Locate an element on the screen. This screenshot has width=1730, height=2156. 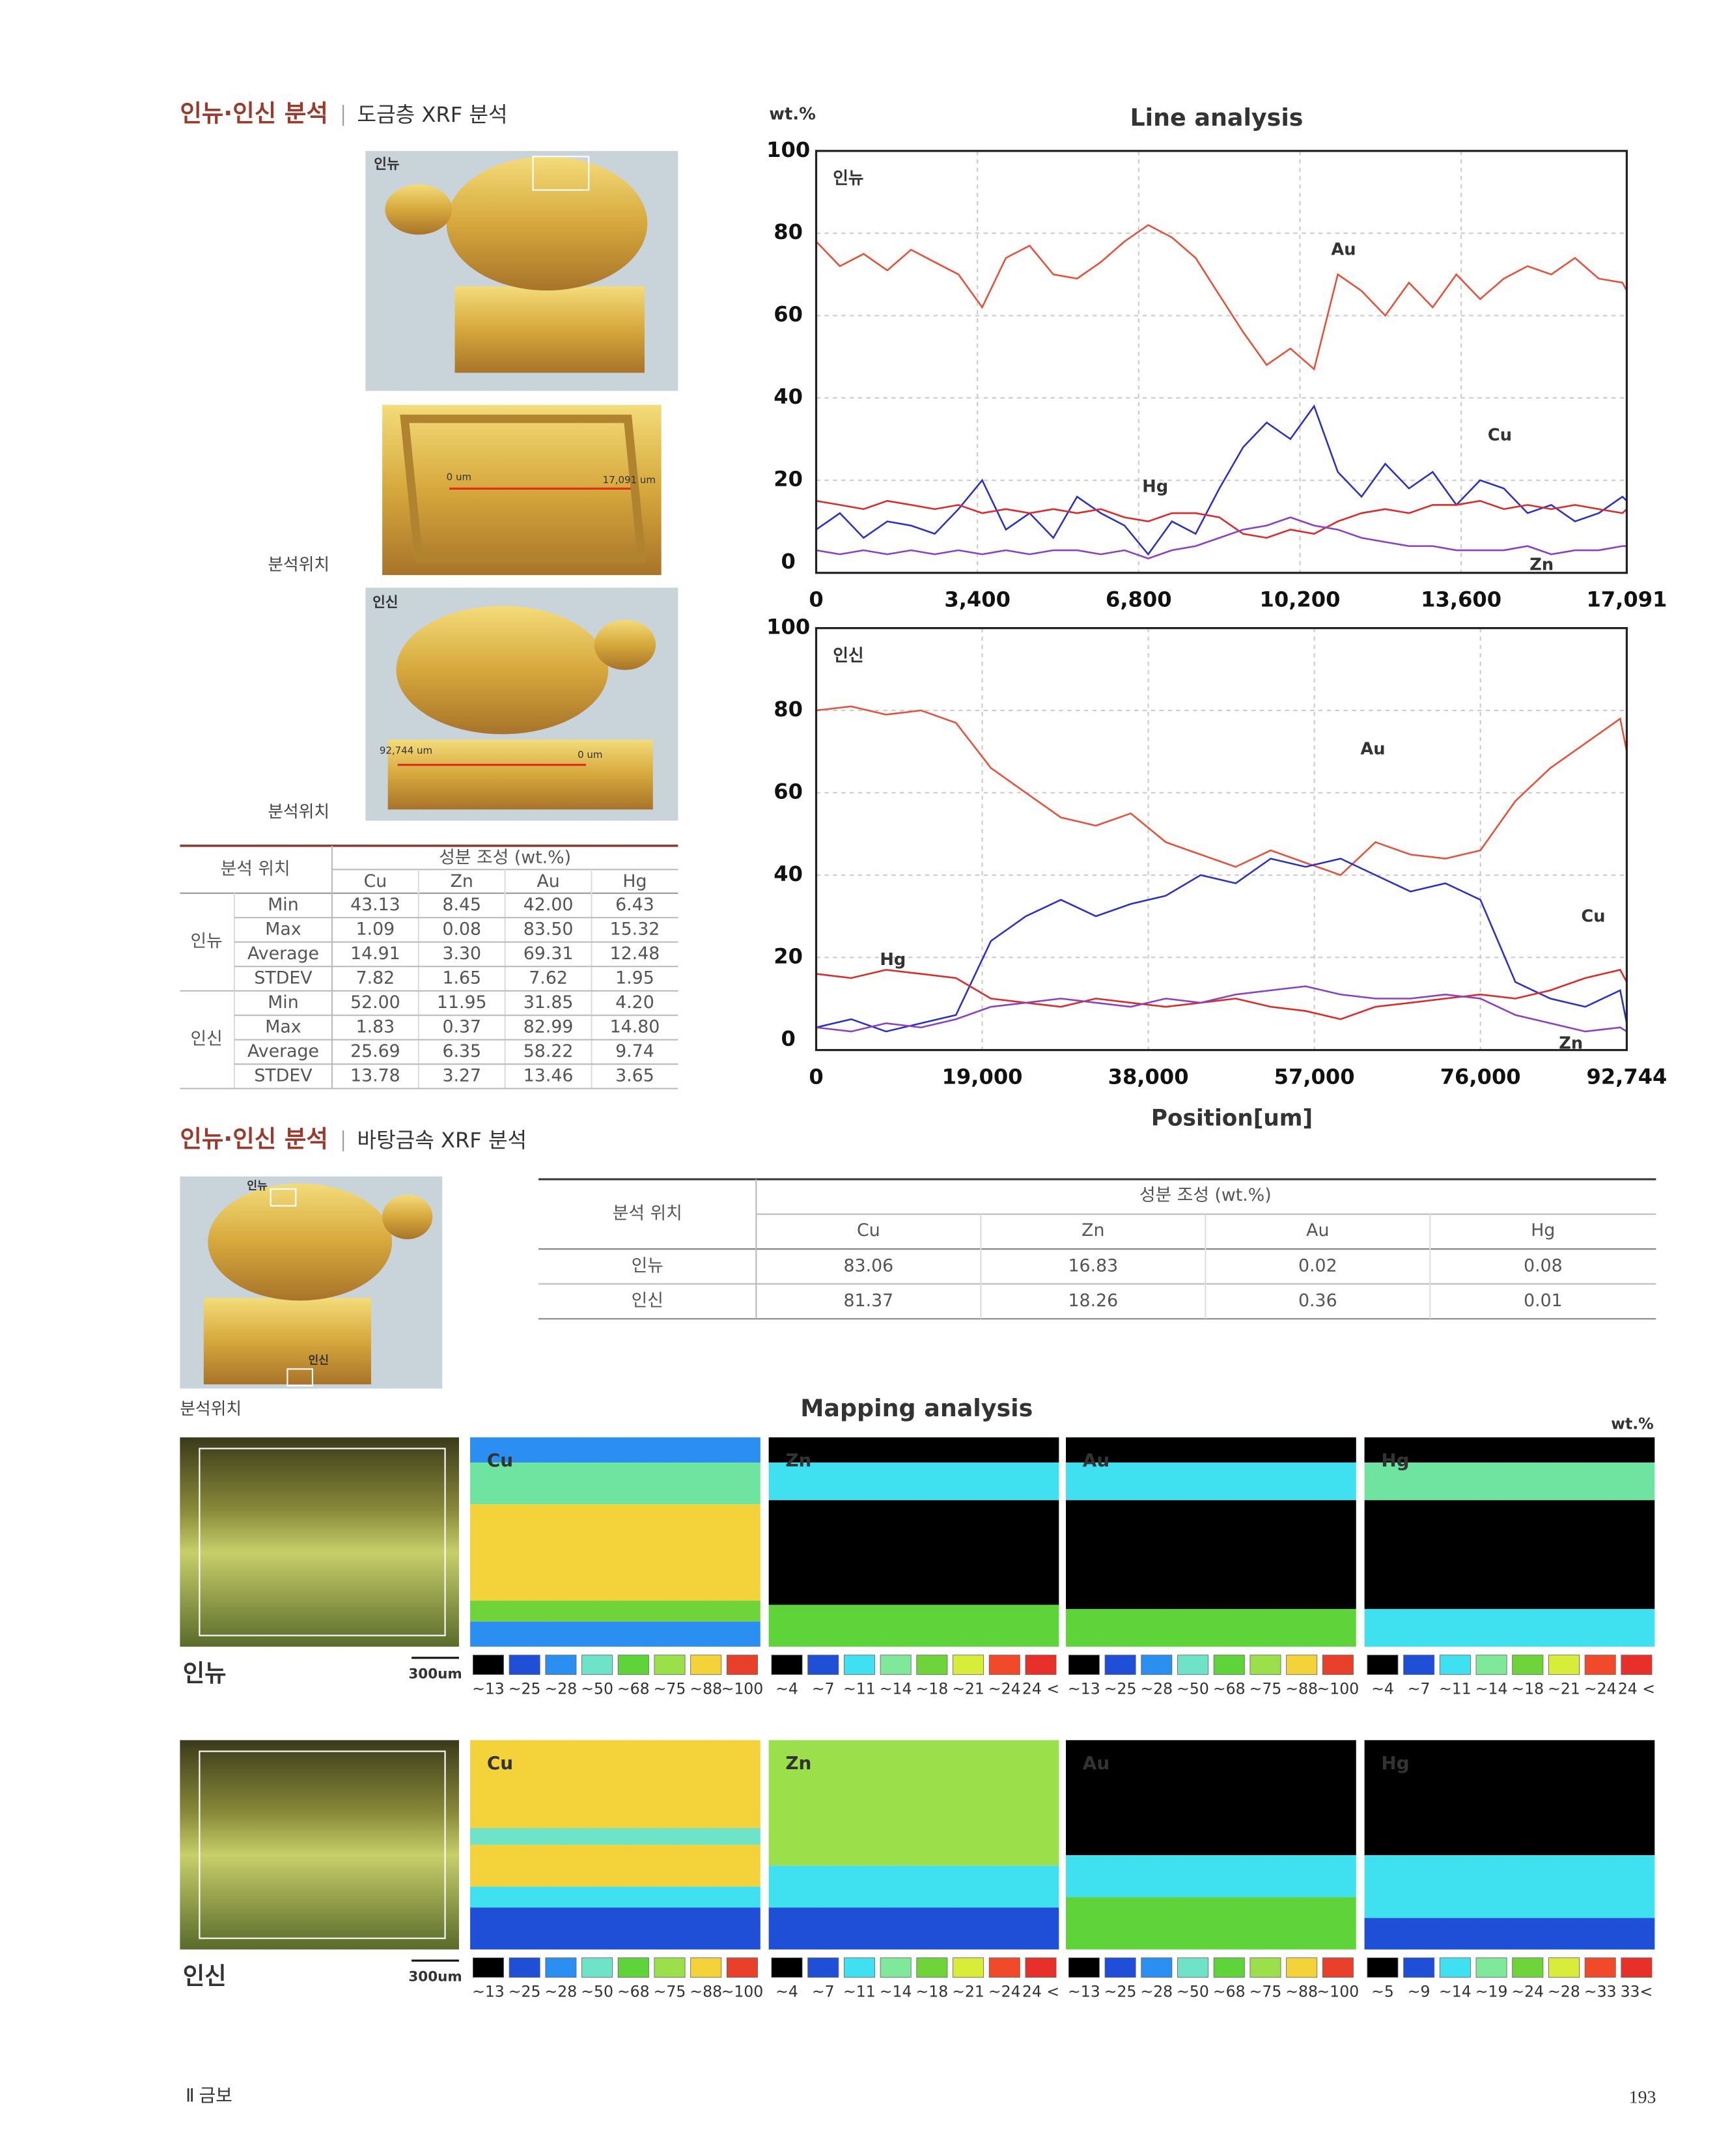
optical-image is located at coordinates (319, 1845).